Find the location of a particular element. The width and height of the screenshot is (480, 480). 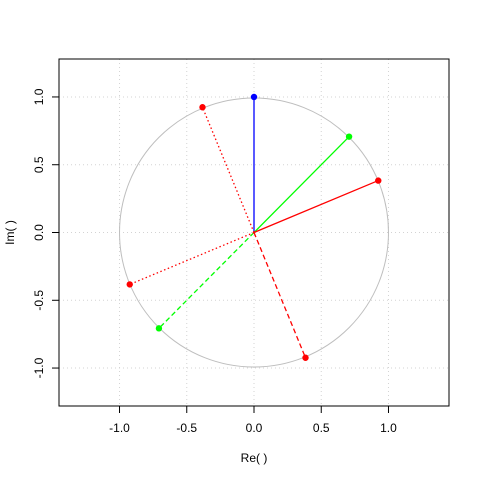

y-tick-label: 0.5 is located at coordinates (39, 164).